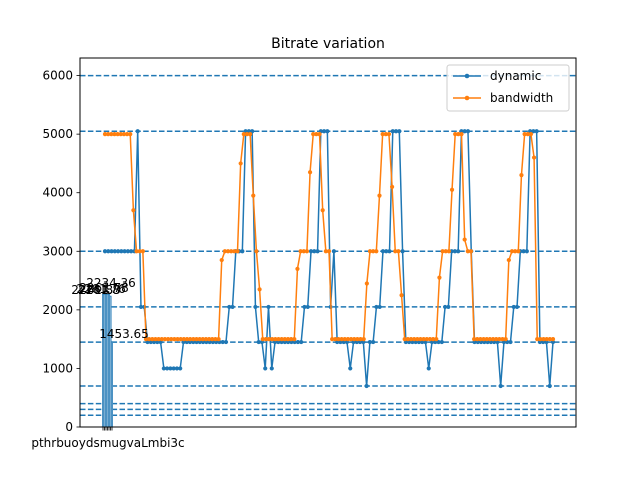 Image resolution: width=640 pixels, height=480 pixels. What do you see at coordinates (124, 334) in the screenshot?
I see `bar-label-5: 1453.65` at bounding box center [124, 334].